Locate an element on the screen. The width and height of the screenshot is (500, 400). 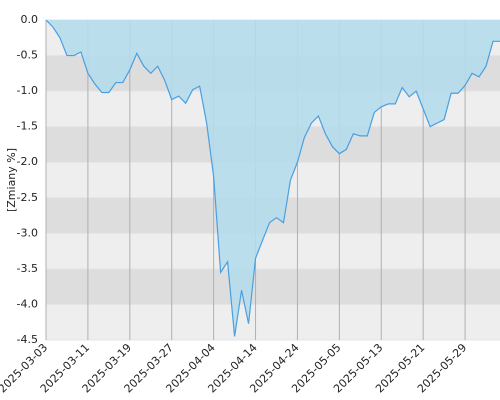
y-tick-label: 0.0 is located at coordinates (30, 19).